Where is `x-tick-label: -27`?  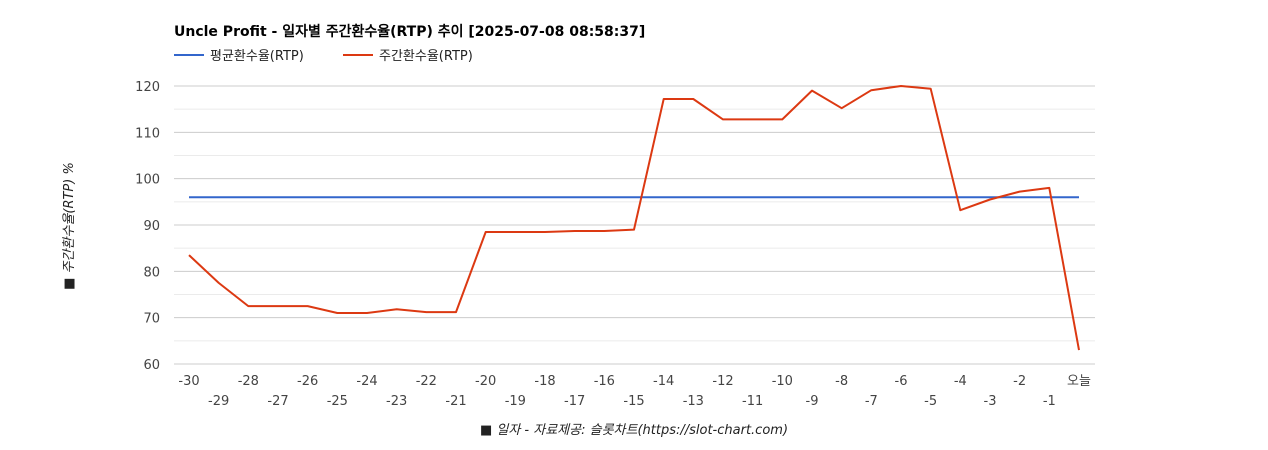
x-tick-label: -27 is located at coordinates (277, 401).